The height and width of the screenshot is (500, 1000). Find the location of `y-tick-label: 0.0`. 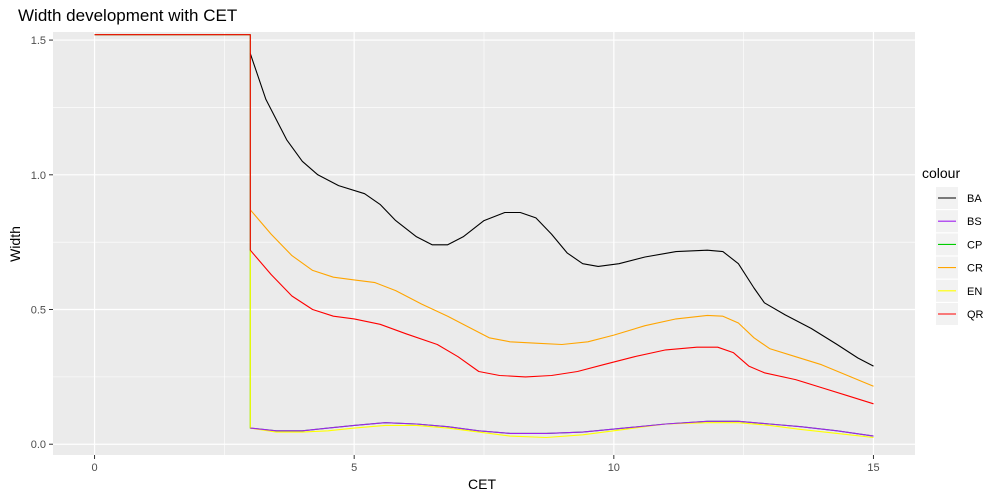

y-tick-label: 0.0 is located at coordinates (38, 445).